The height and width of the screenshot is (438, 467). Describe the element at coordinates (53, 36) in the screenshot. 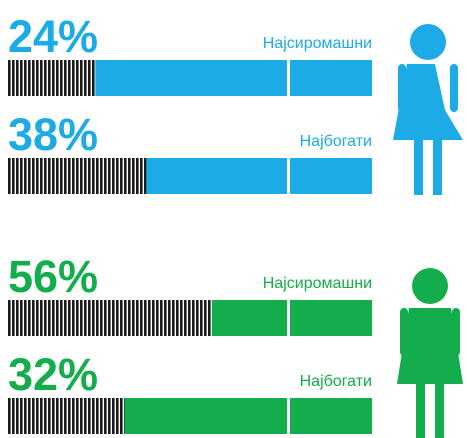

I see `value-label: 24%` at that location.